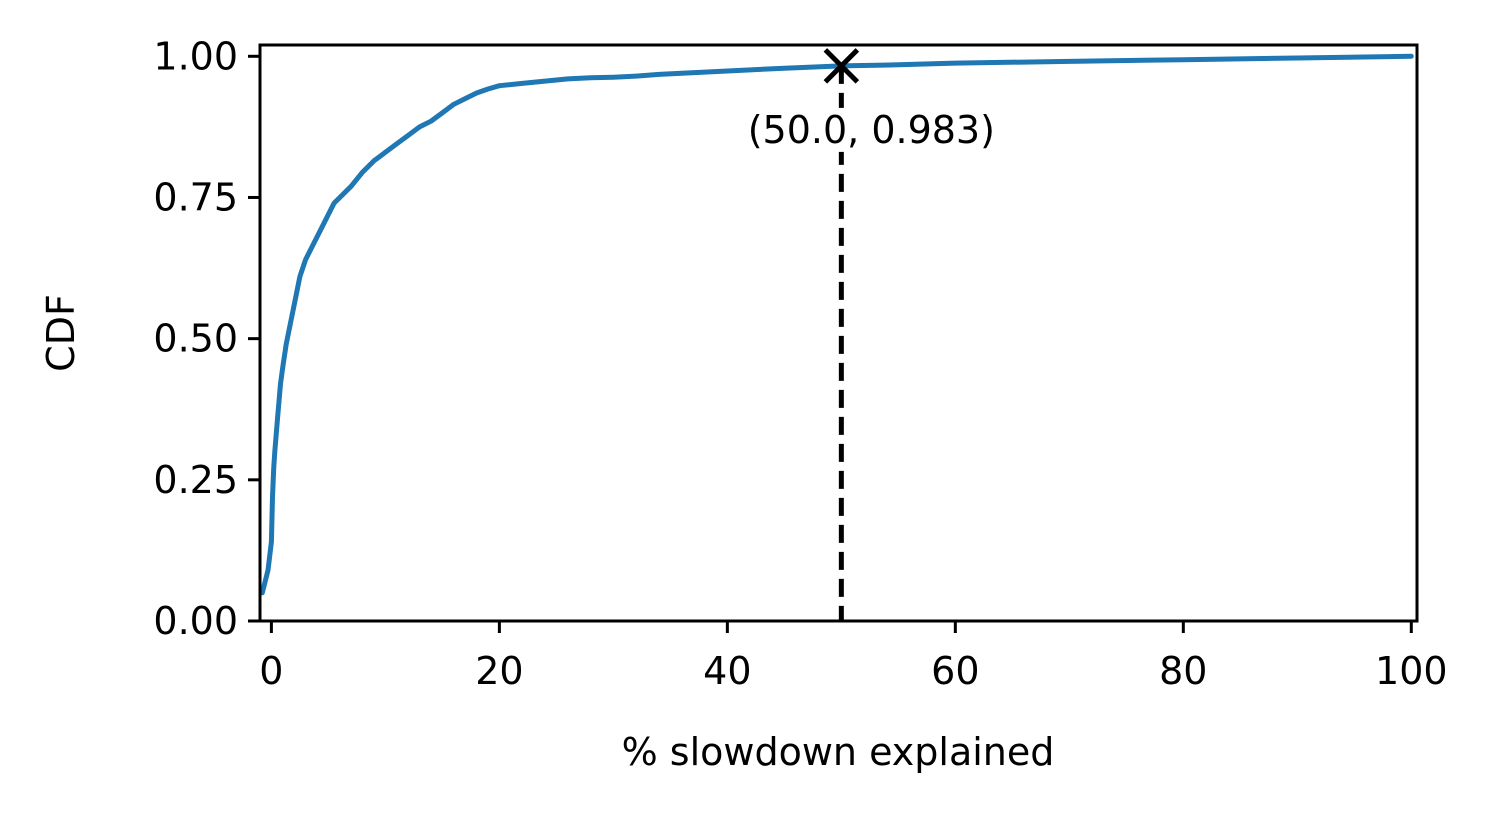 The height and width of the screenshot is (816, 1494). What do you see at coordinates (195, 480) in the screenshot?
I see `y-tick-label: 0.25` at bounding box center [195, 480].